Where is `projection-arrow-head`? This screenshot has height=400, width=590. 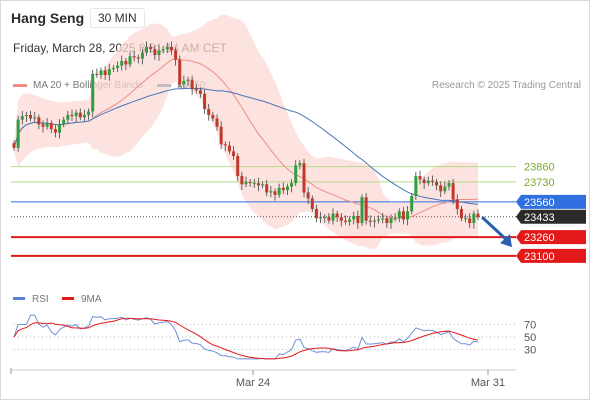 projection-arrow-head is located at coordinates (506, 241).